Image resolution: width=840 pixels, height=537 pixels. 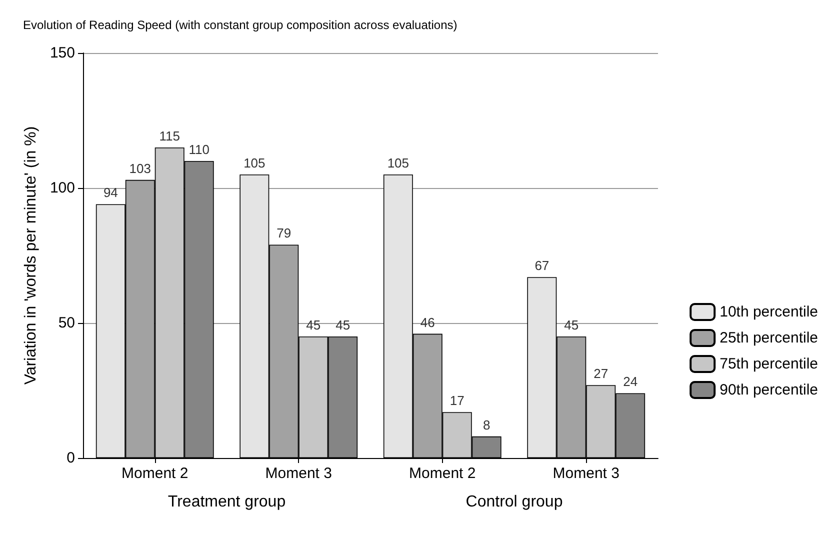 I want to click on data-label: 115, so click(x=169, y=136).